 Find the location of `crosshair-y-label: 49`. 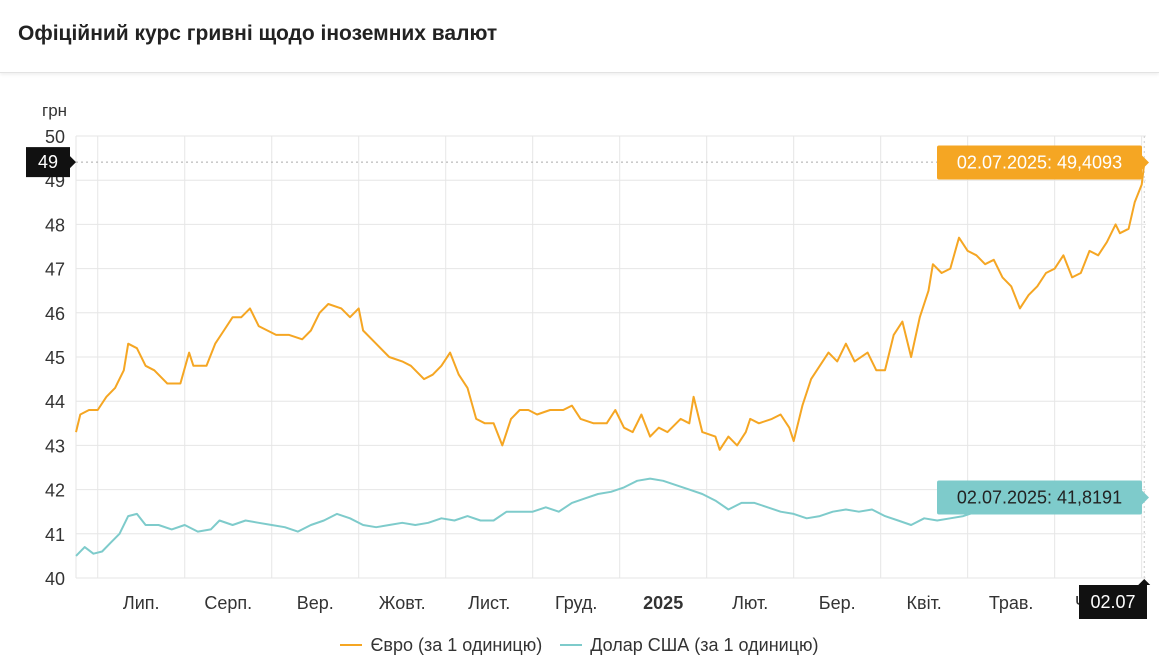

crosshair-y-label: 49 is located at coordinates (48, 162).